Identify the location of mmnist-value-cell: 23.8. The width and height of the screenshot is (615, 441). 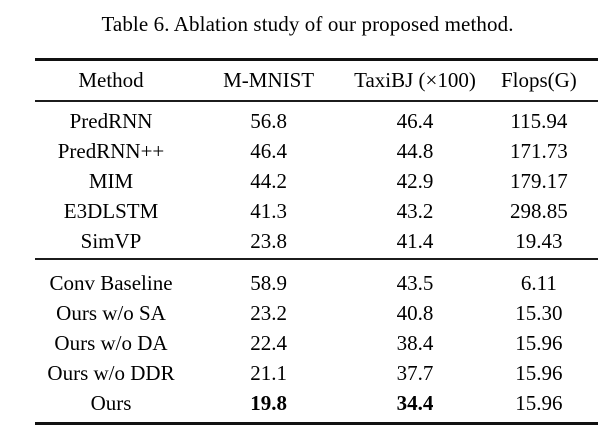
(268, 240).